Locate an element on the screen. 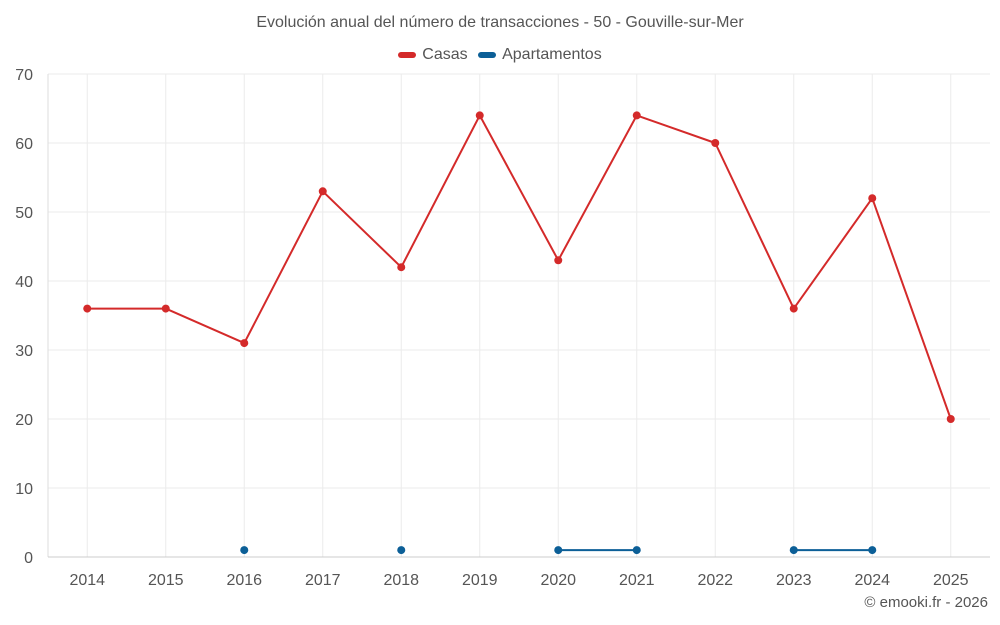  x-tick-label: 2016 is located at coordinates (244, 580).